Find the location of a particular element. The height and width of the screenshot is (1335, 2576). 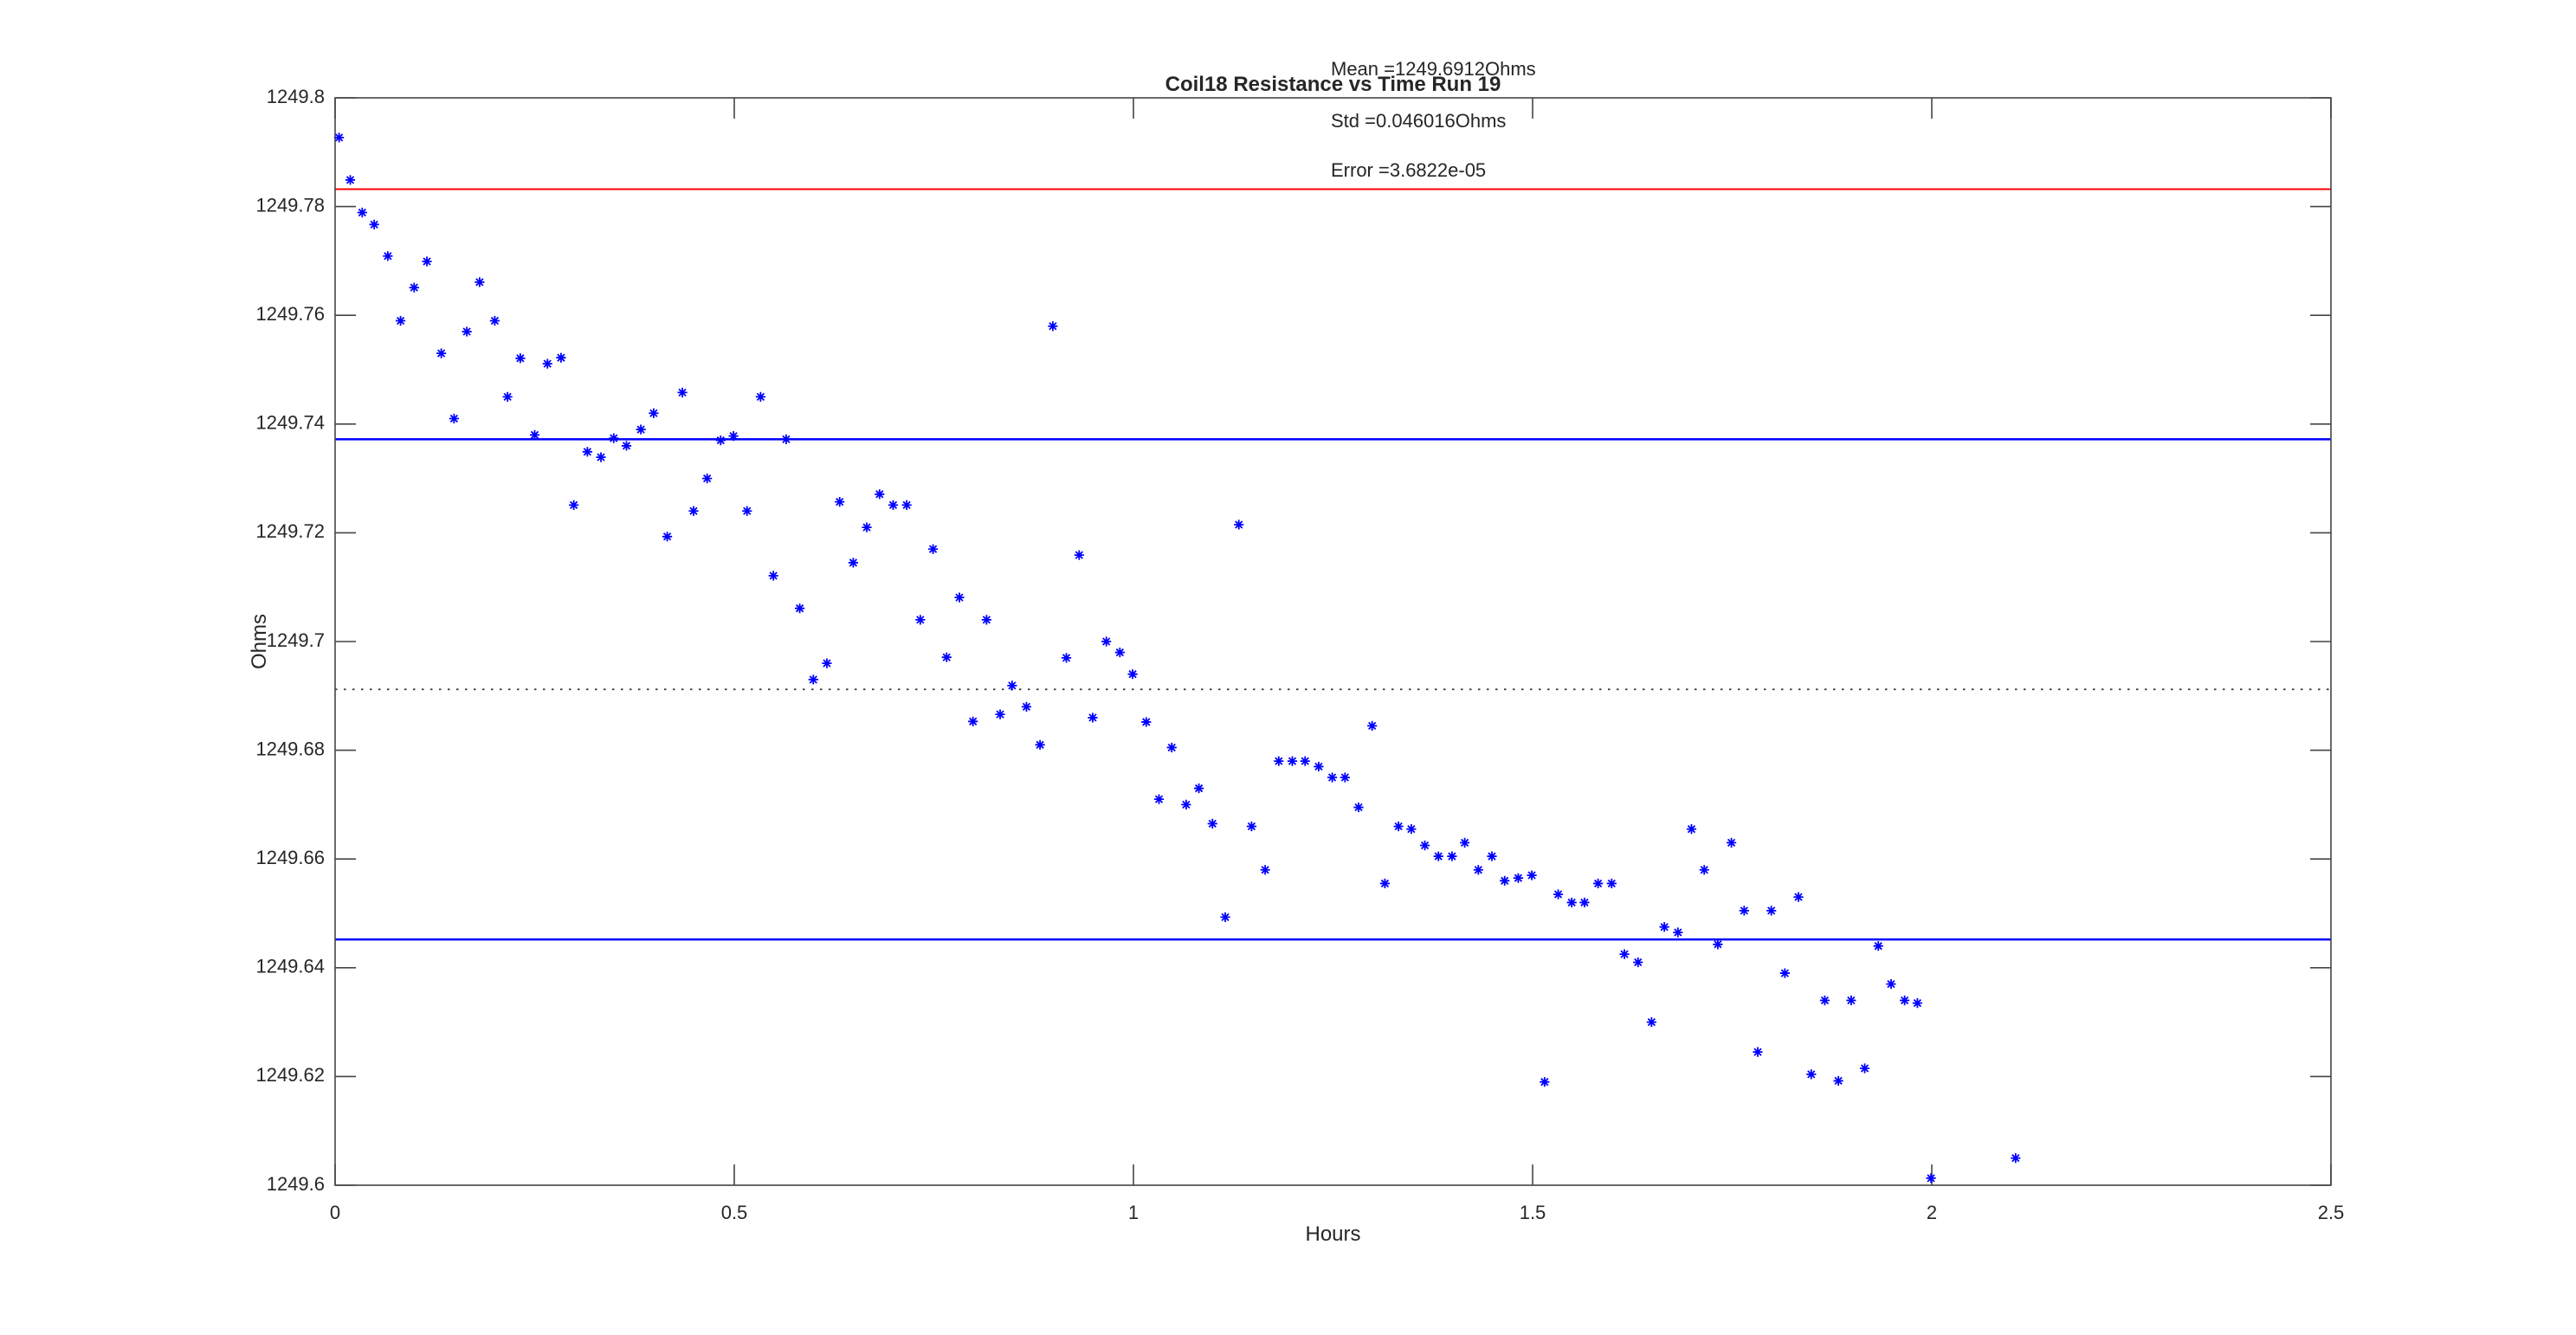

y-tick-label: 1249.64 is located at coordinates (290, 967).